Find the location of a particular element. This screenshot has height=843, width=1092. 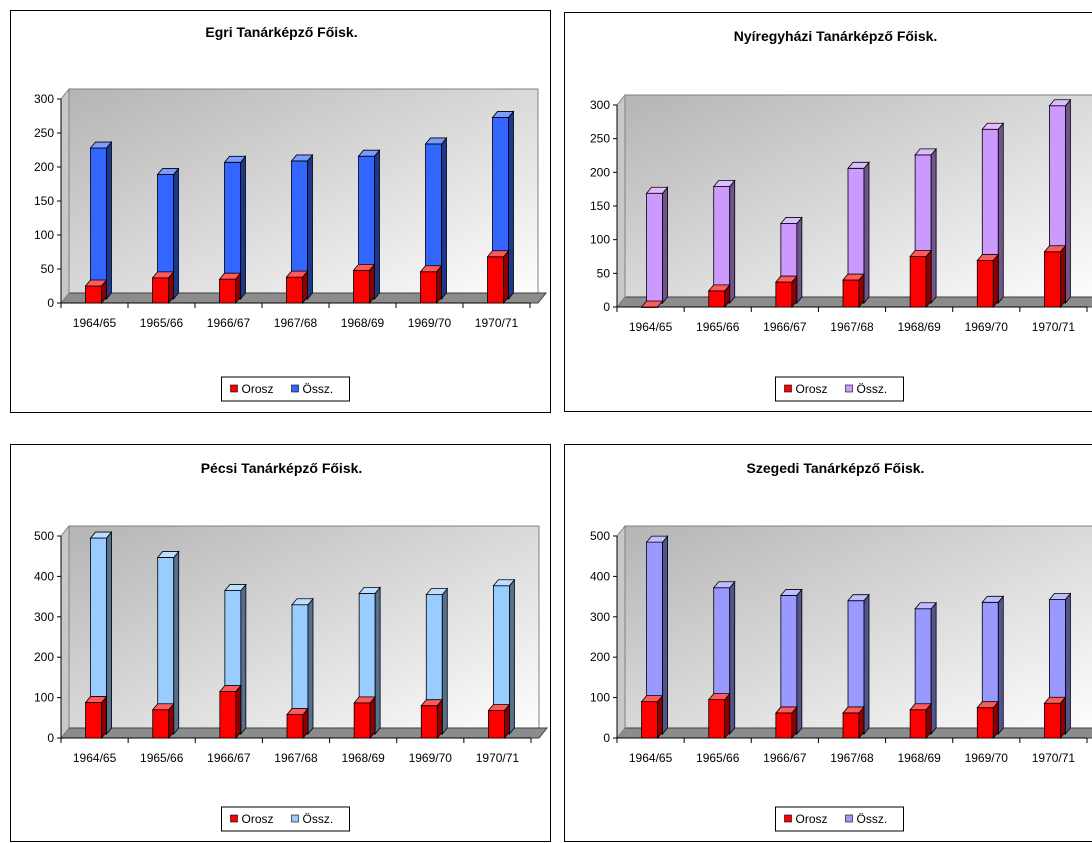

x-tick-label: 1968/69 is located at coordinates (363, 758).